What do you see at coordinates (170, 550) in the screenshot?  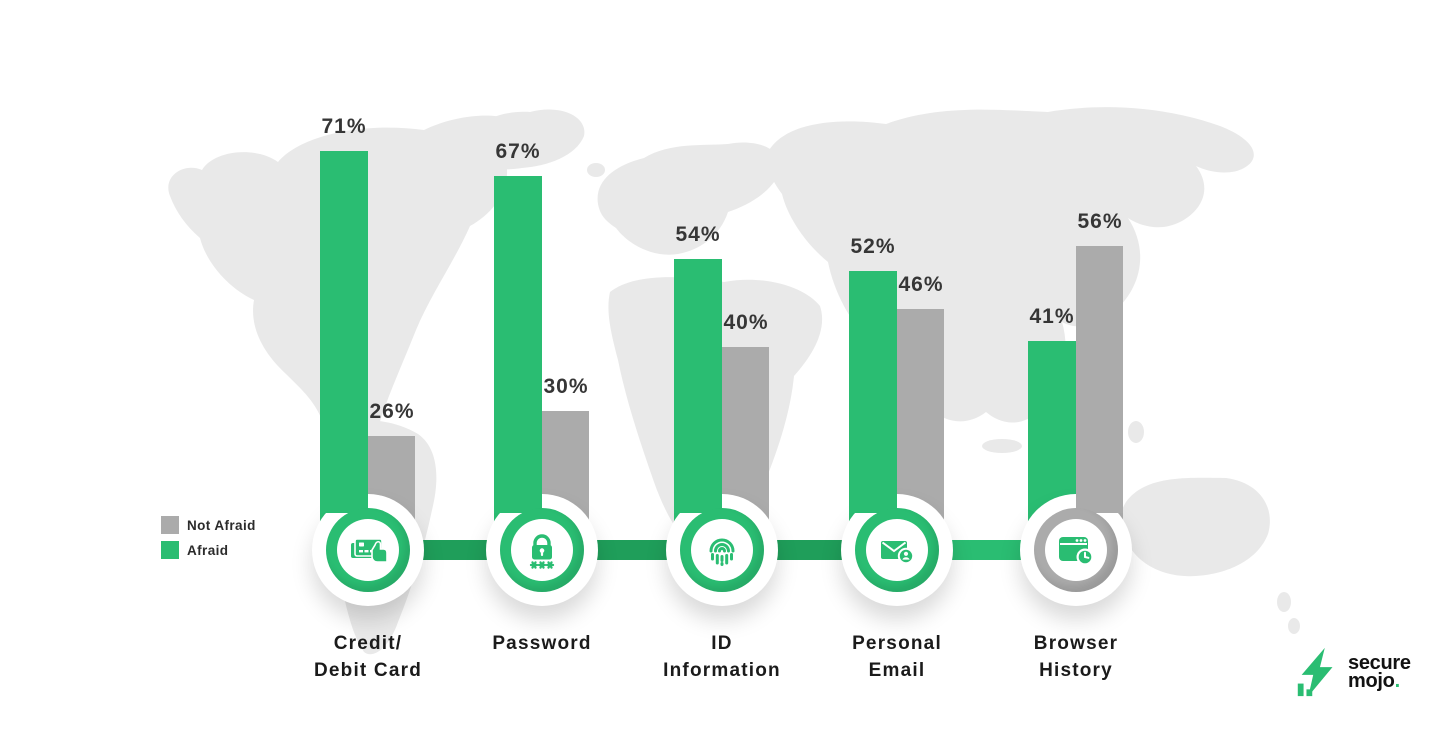 I see `legend-swatch-afraid` at bounding box center [170, 550].